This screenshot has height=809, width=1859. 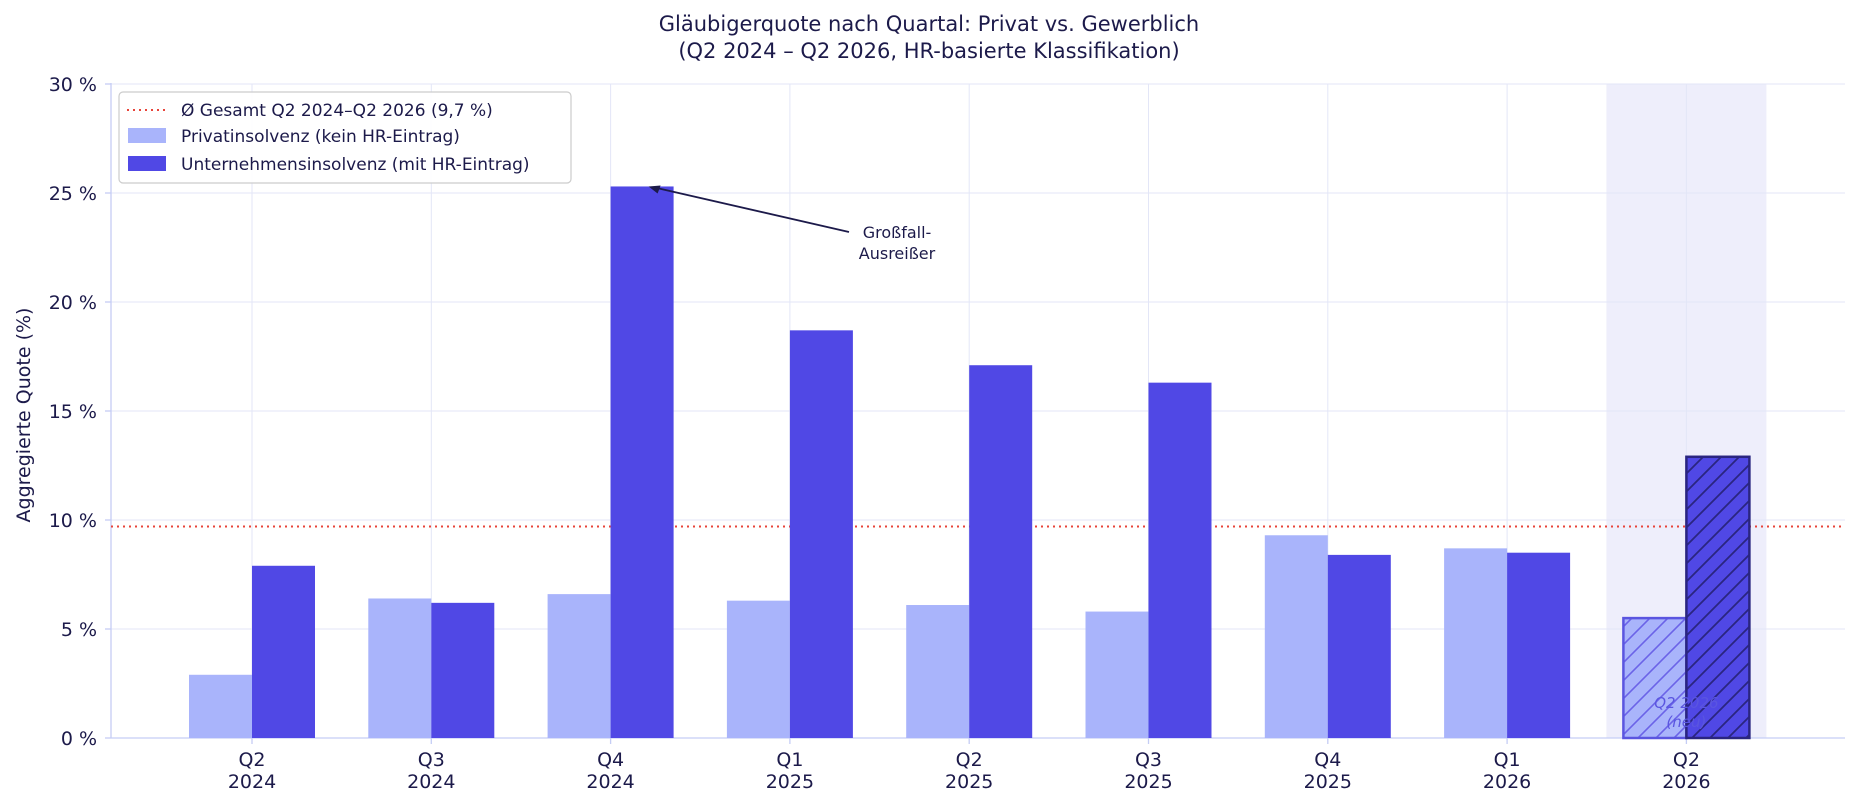 I want to click on legend-label-reference: Ø Gesamt Q2 2024–Q2 2026 (9,7 %), so click(x=337, y=111).